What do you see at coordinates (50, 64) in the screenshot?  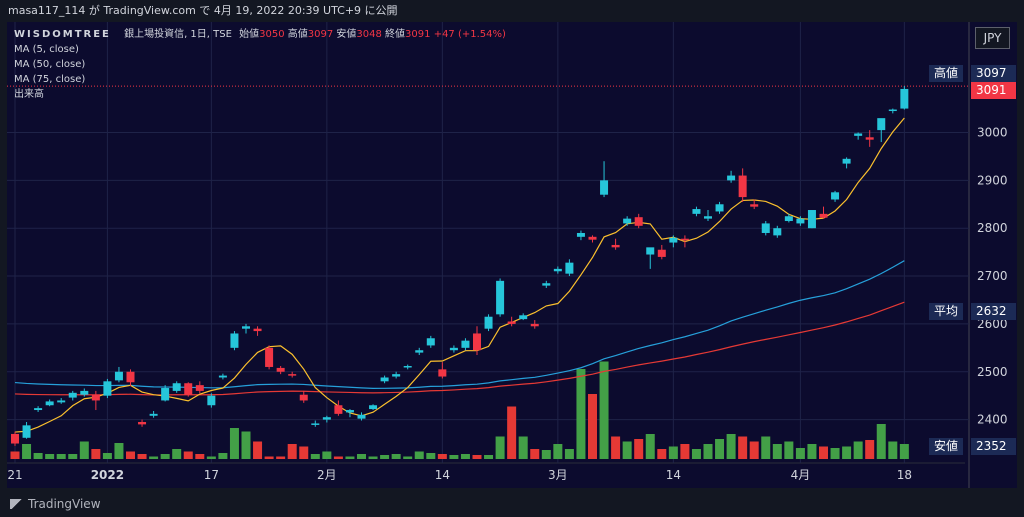 I see `legend-ma50: MA (50, close)` at bounding box center [50, 64].